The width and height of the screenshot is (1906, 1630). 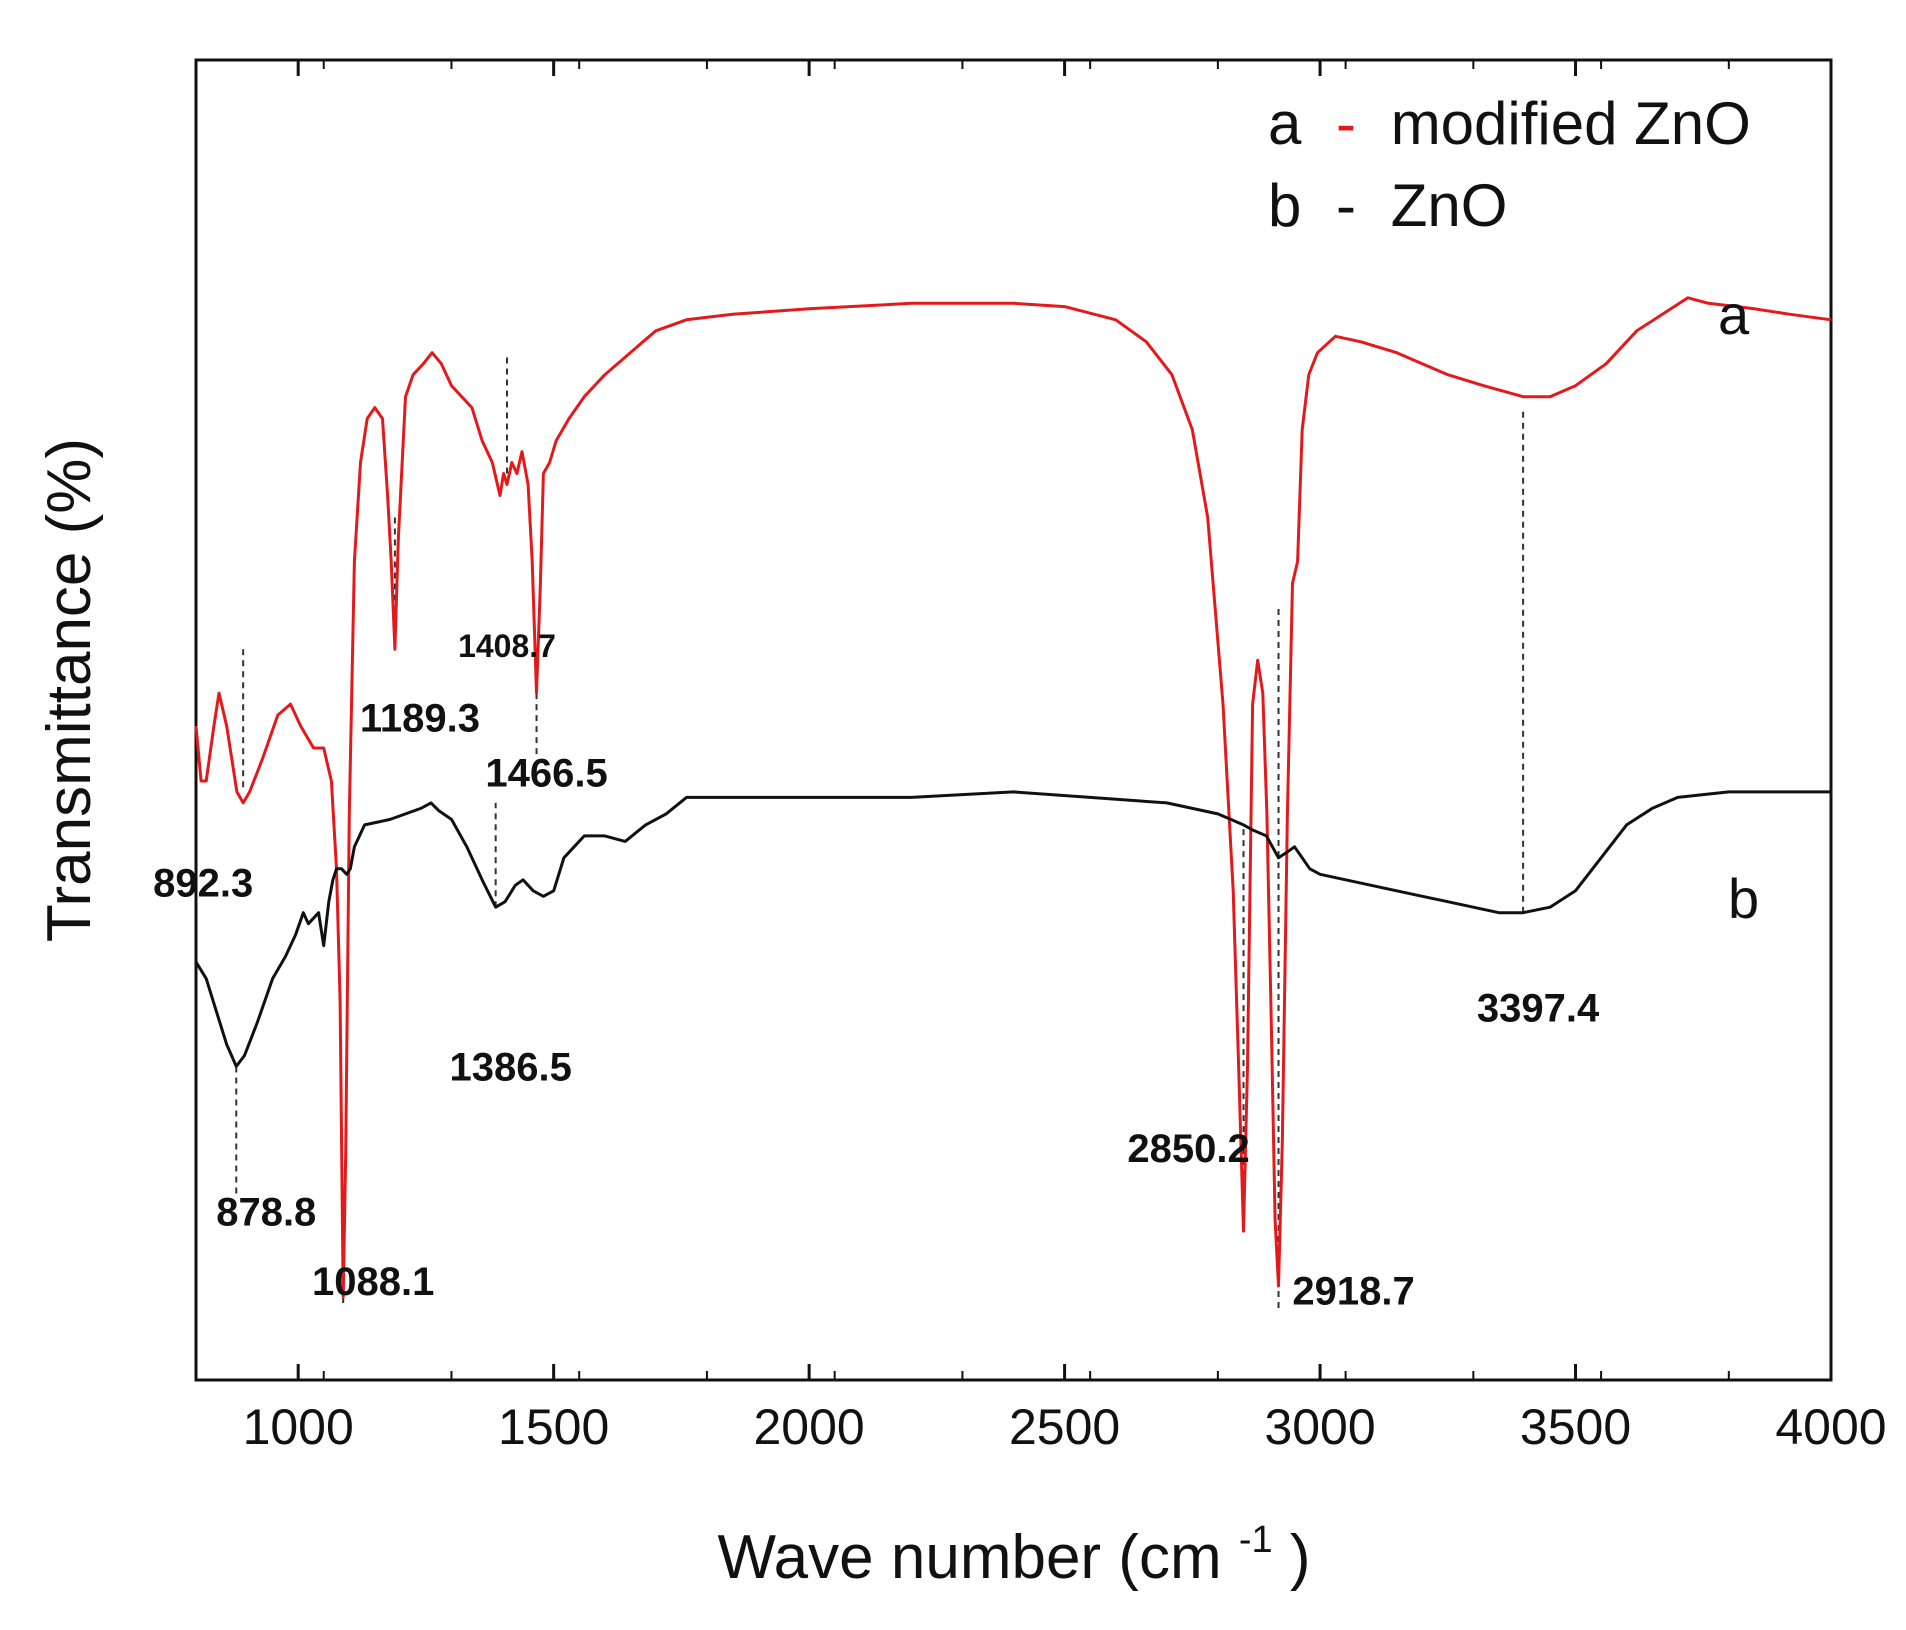 What do you see at coordinates (507, 646) in the screenshot?
I see `peak-label: 1408.7` at bounding box center [507, 646].